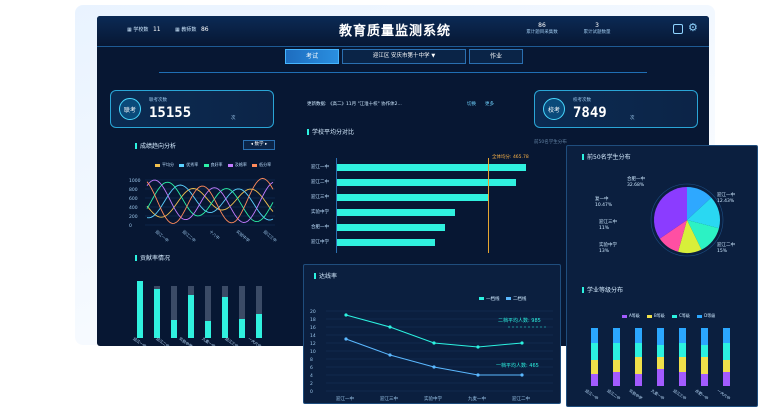 This screenshot has width=758, height=407. Describe the element at coordinates (404, 56) in the screenshot. I see `school-selector: 迎江区 安庆市第十中学 ▼` at that location.